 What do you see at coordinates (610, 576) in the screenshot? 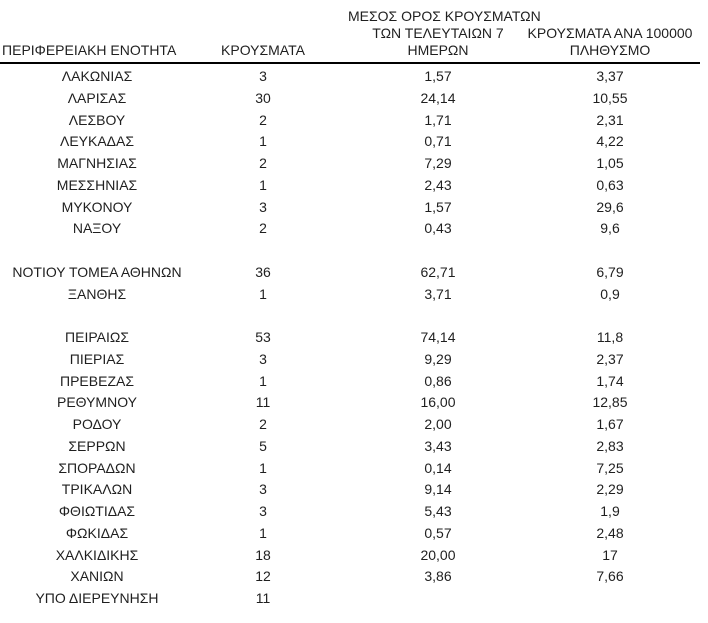
I see `per-100k-cell: 7,66` at bounding box center [610, 576].